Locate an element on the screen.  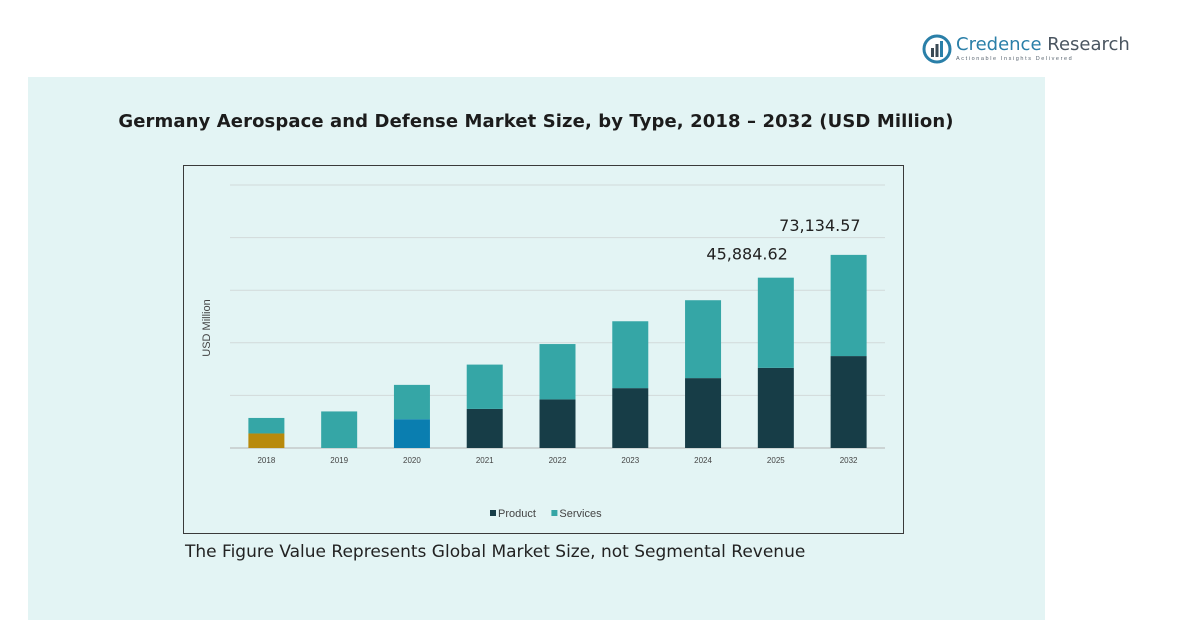
y-axis-label: USD Million is located at coordinates (207, 327).